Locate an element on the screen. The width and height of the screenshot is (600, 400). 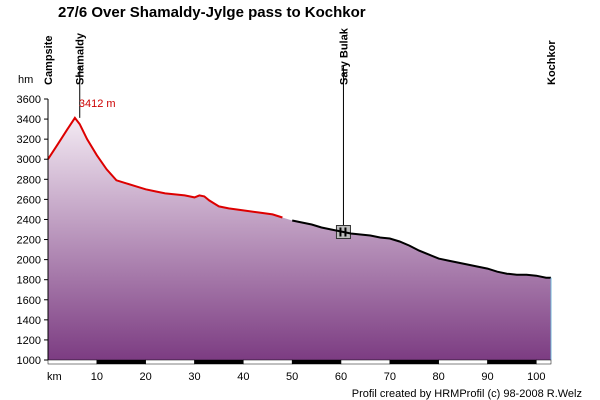
y-tick-label: 2600 is located at coordinates (29, 200).